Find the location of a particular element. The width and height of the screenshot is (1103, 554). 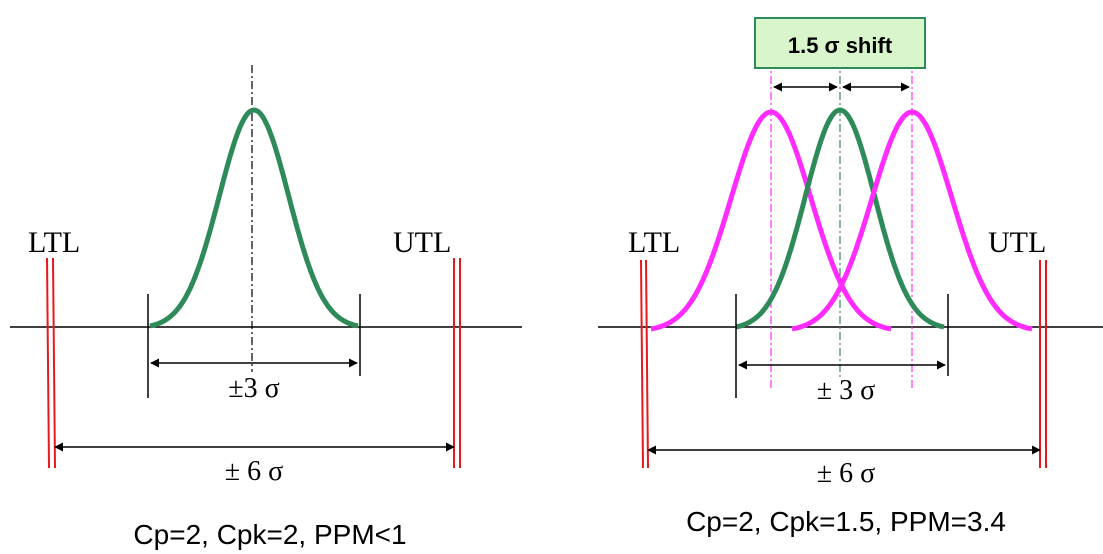

left-three-sigma-label: ±3 σ is located at coordinates (253, 388).